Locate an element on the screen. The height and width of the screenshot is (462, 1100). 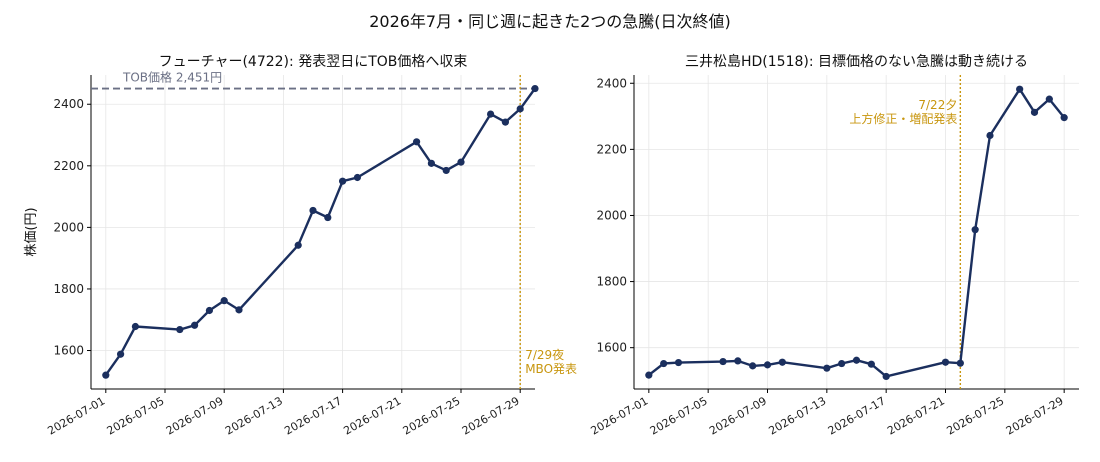
event-label: 7/29夜 is located at coordinates (544, 354).